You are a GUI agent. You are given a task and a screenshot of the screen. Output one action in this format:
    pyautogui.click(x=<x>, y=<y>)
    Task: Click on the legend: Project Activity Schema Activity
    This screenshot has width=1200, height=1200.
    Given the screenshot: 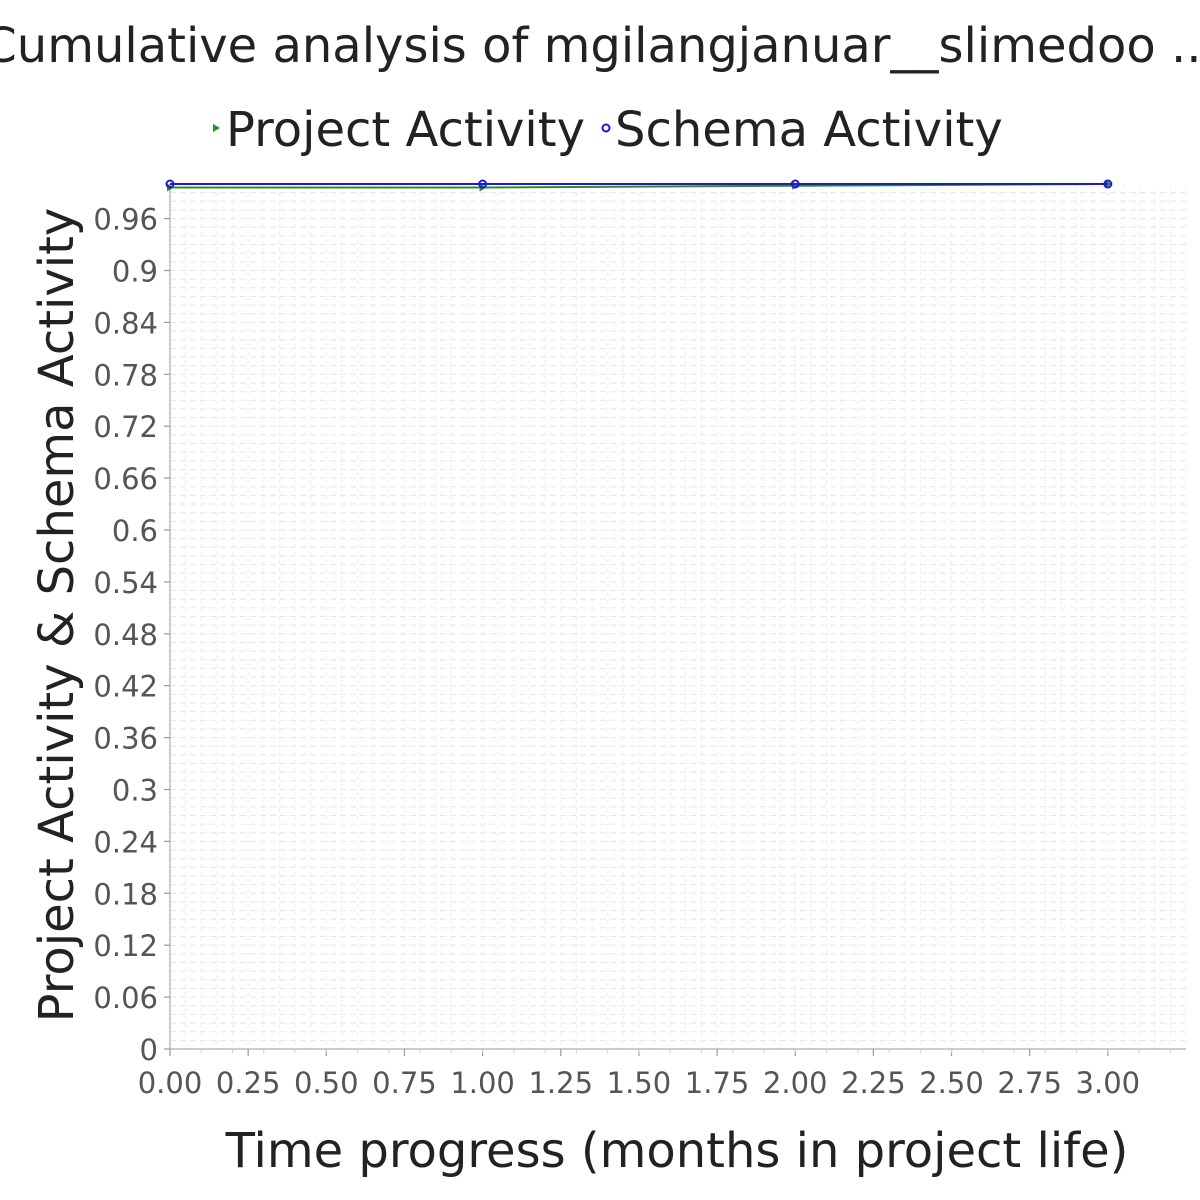 What is the action you would take?
    pyautogui.click(x=608, y=130)
    